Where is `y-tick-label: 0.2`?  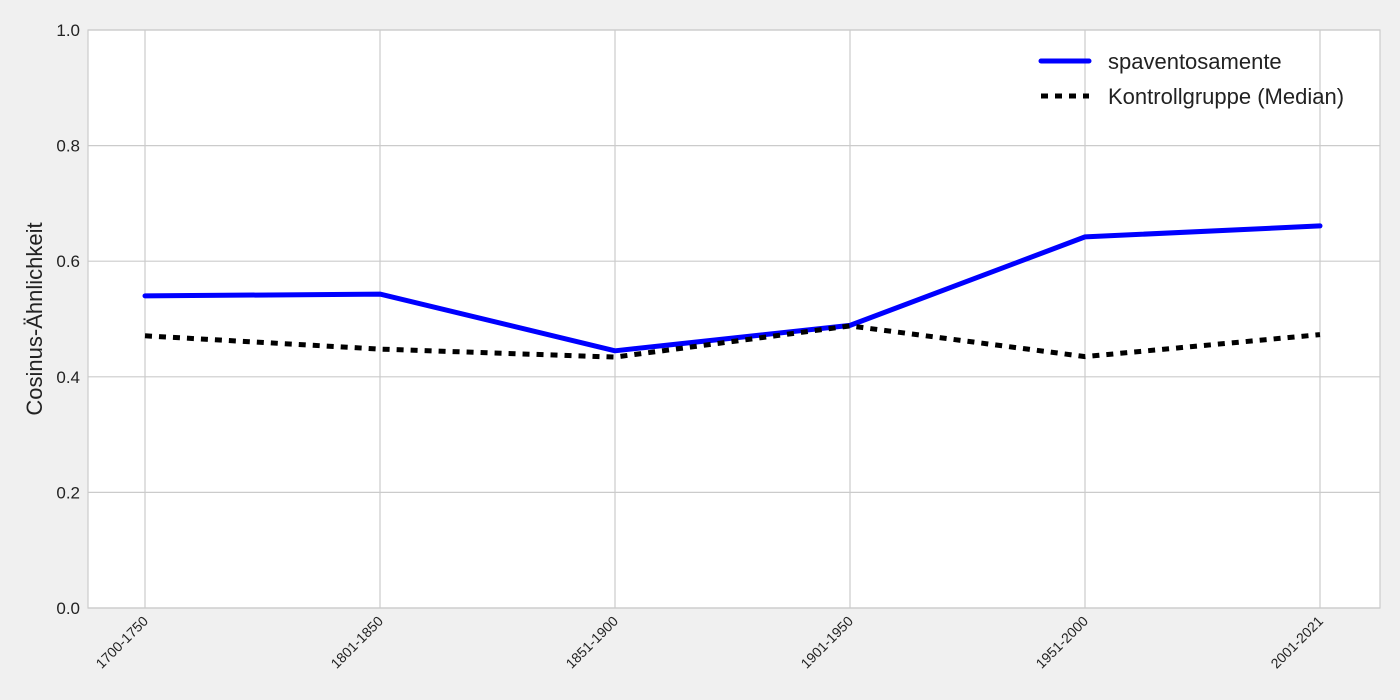 y-tick-label: 0.2 is located at coordinates (68, 492).